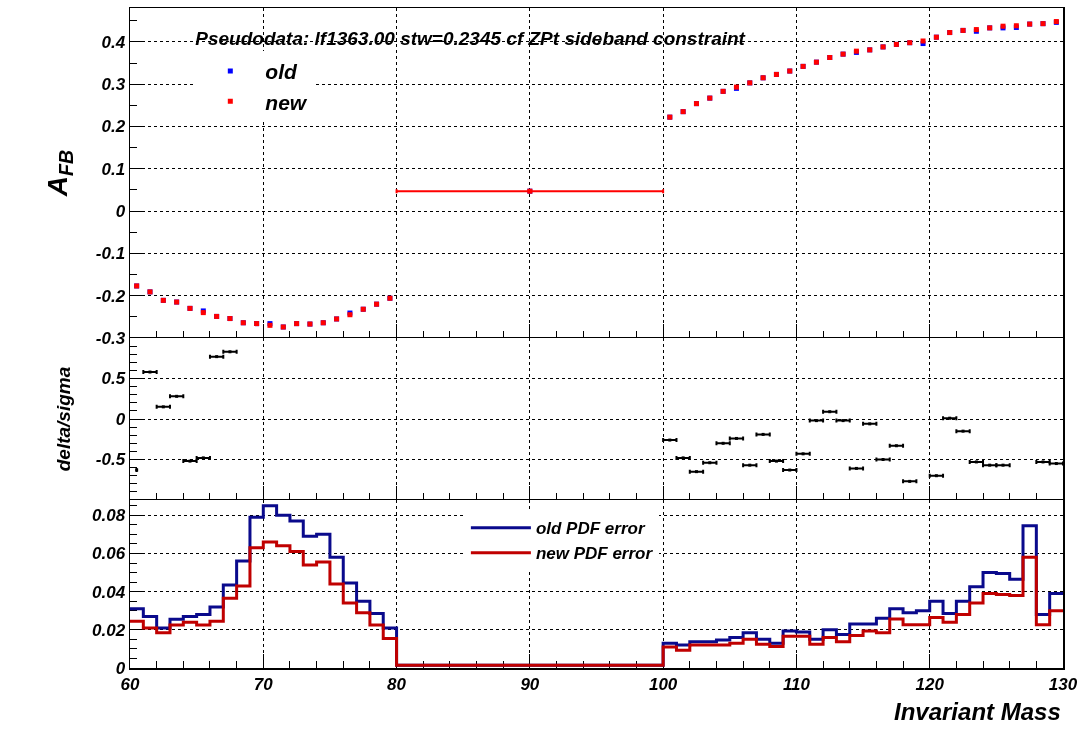  I want to click on y-tick-label: 0.5, so click(113, 379).